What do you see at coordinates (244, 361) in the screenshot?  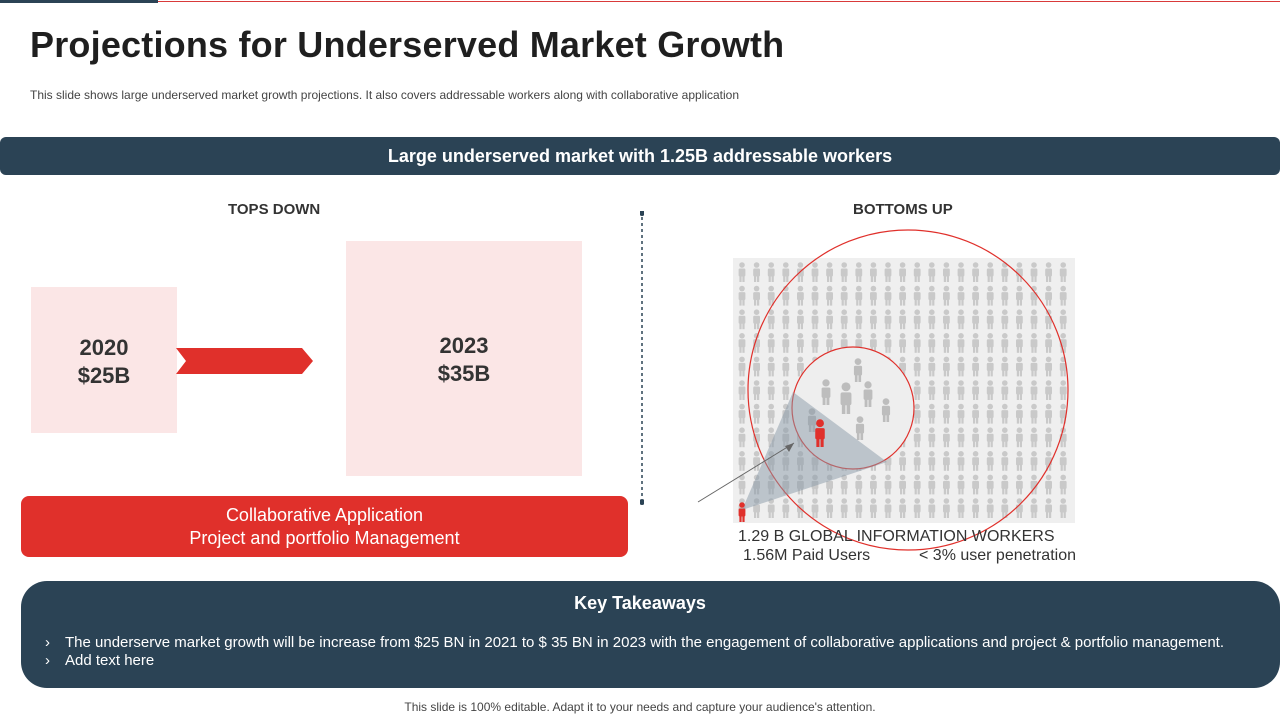 I see `growth-arrow-icon` at bounding box center [244, 361].